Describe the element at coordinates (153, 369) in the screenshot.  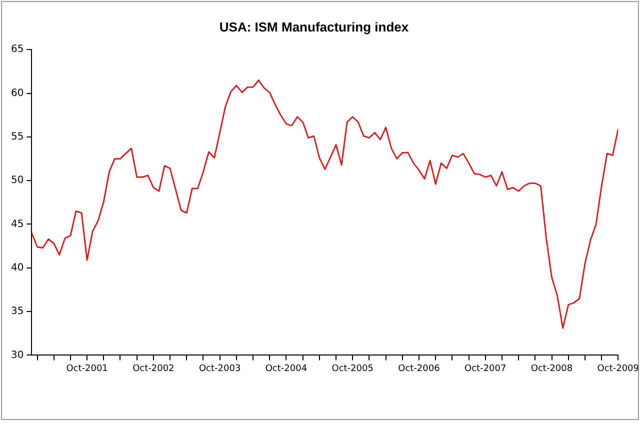
I see `x-tick-label: Oct-2002` at that location.